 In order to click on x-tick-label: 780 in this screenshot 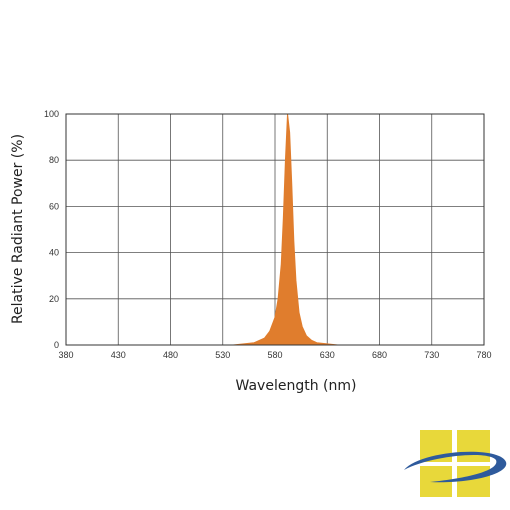, I will do `click(483, 355)`.